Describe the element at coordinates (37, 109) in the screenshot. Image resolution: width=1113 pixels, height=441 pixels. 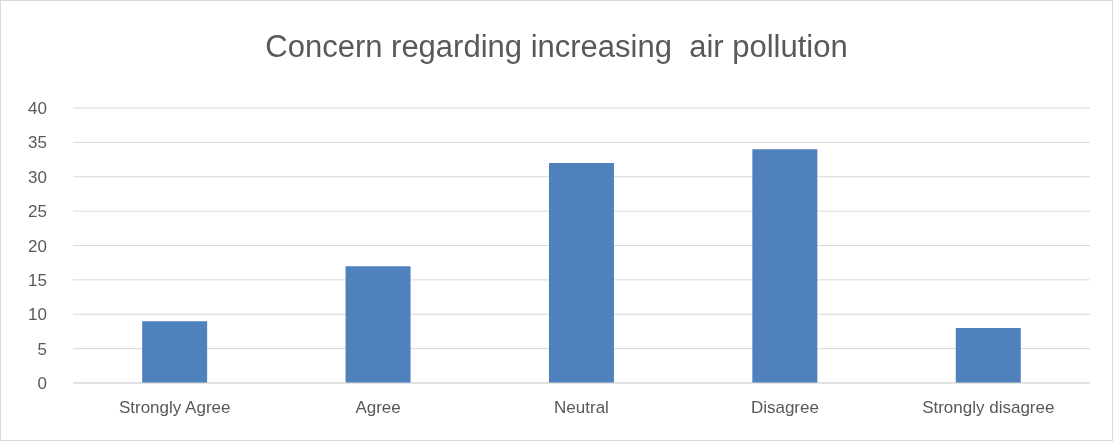
I see `y-tick-label: 40` at that location.